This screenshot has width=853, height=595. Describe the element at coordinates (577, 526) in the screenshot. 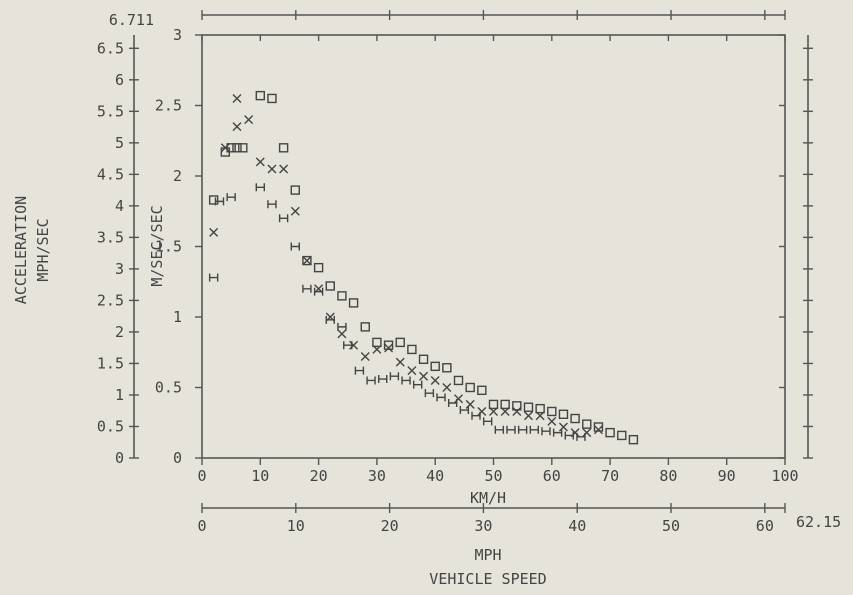

I see `secondary-x-tick-label: 40` at that location.